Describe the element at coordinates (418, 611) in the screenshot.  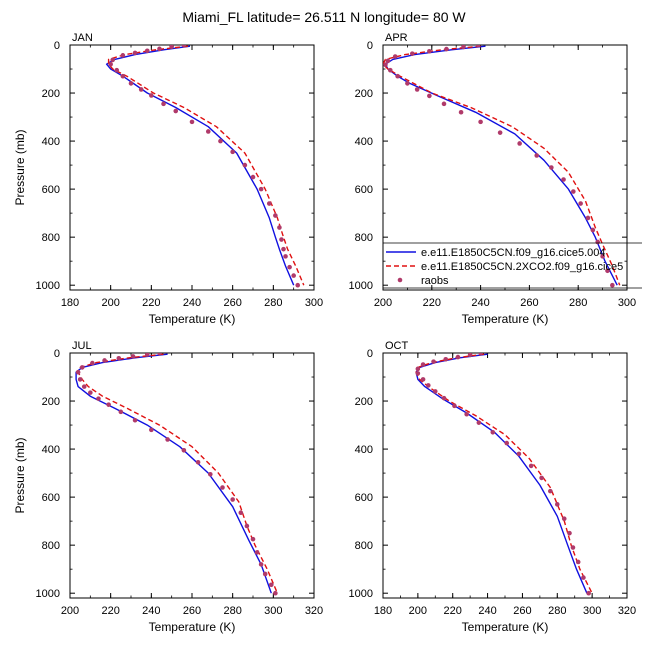
I see `x-tick-label: 200` at that location.